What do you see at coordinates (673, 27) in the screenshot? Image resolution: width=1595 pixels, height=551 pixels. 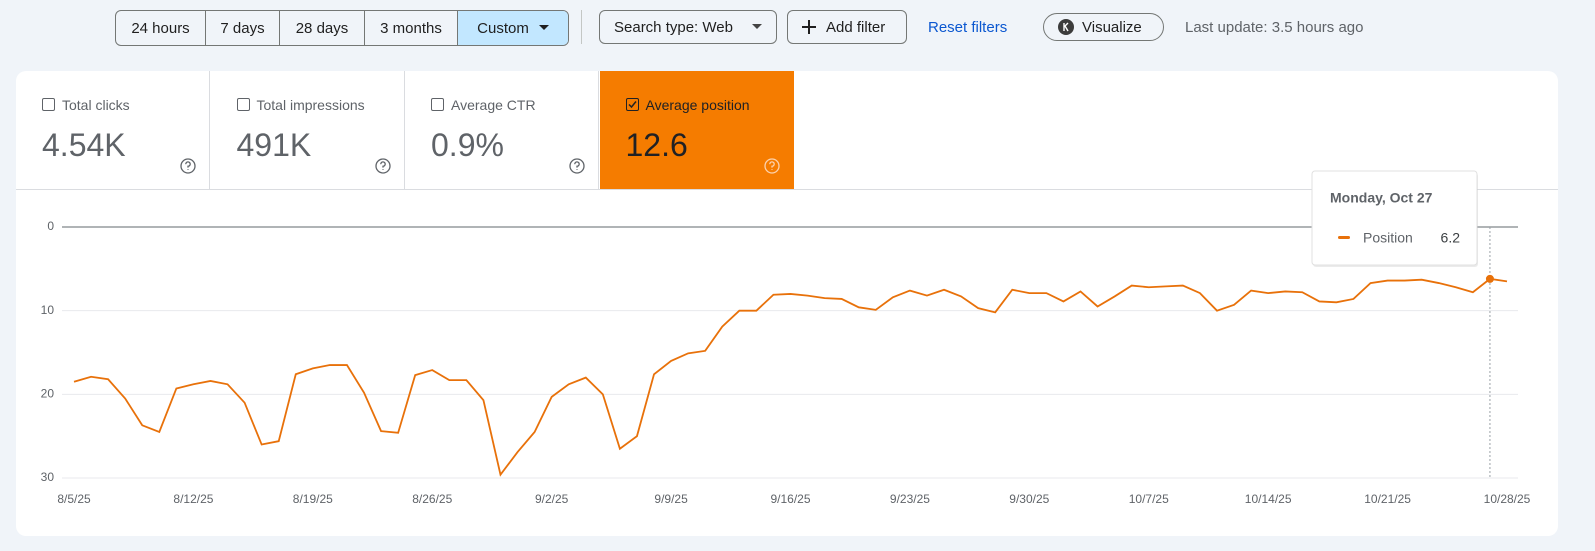 I see `search-type-label: Search type: Web` at bounding box center [673, 27].